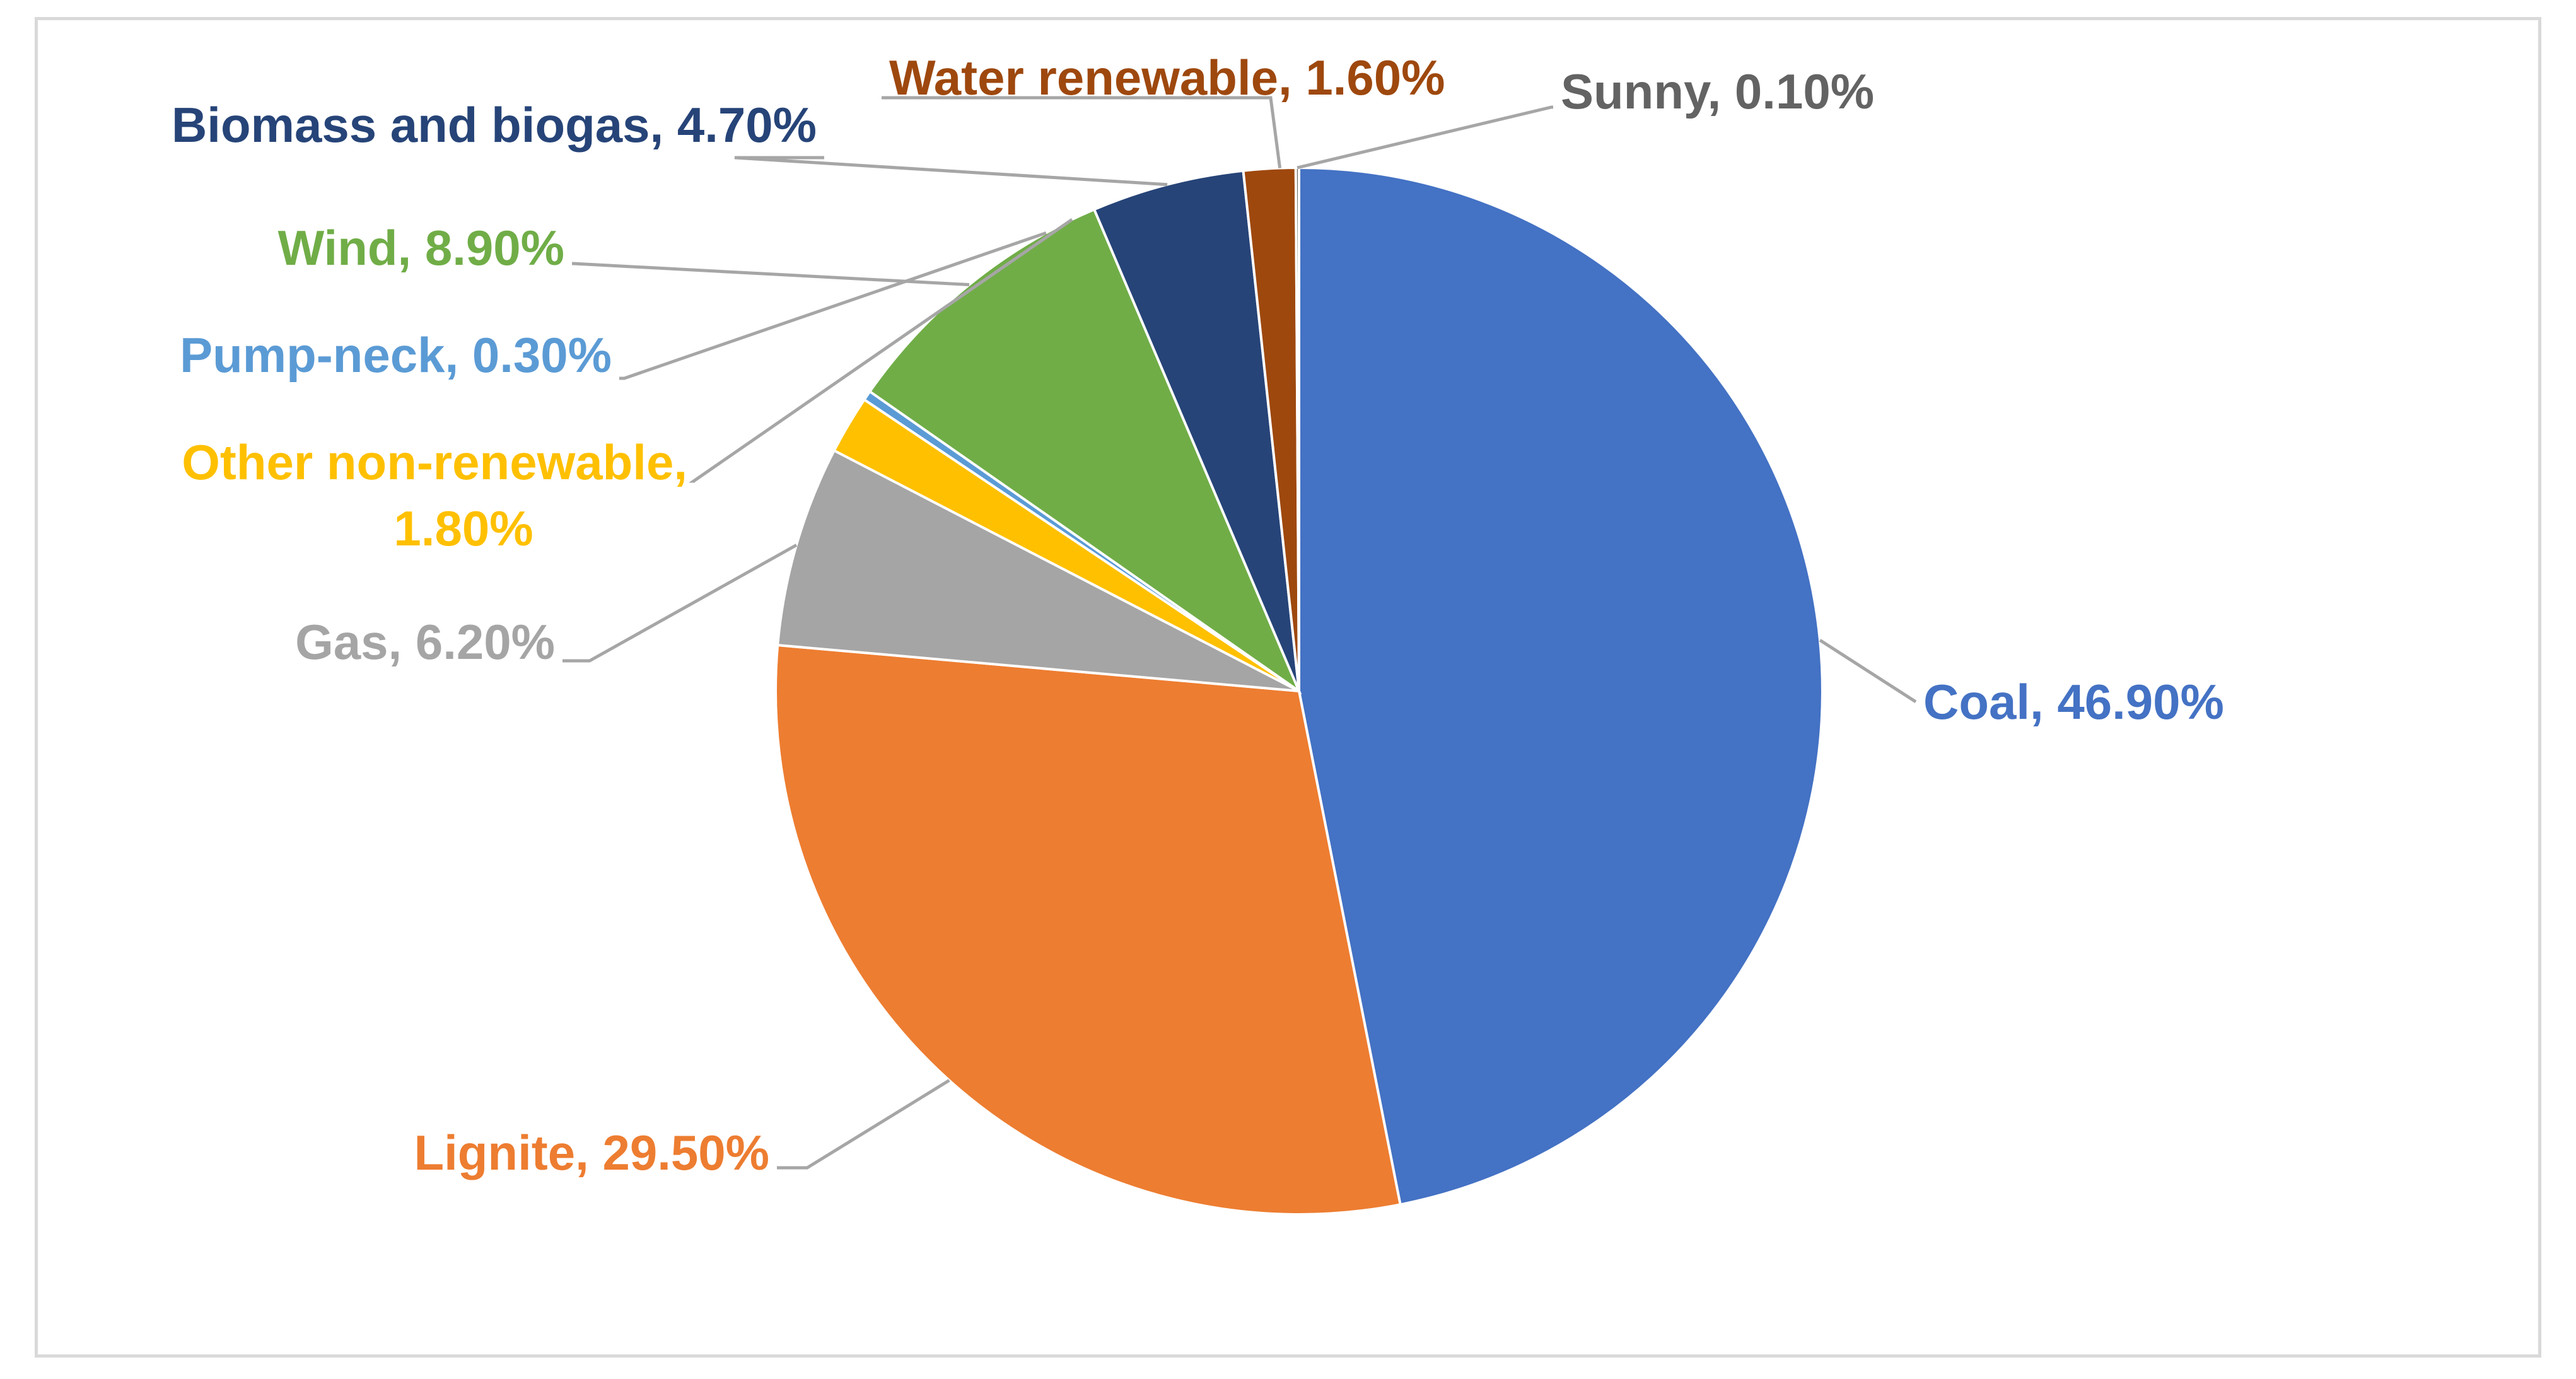 Image resolution: width=2576 pixels, height=1379 pixels. I want to click on slice-lignite, so click(1088, 929).